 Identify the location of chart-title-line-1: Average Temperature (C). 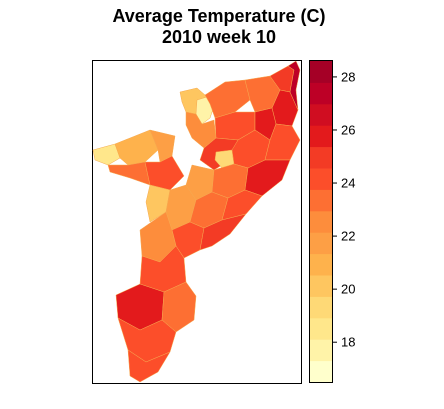
(219, 16).